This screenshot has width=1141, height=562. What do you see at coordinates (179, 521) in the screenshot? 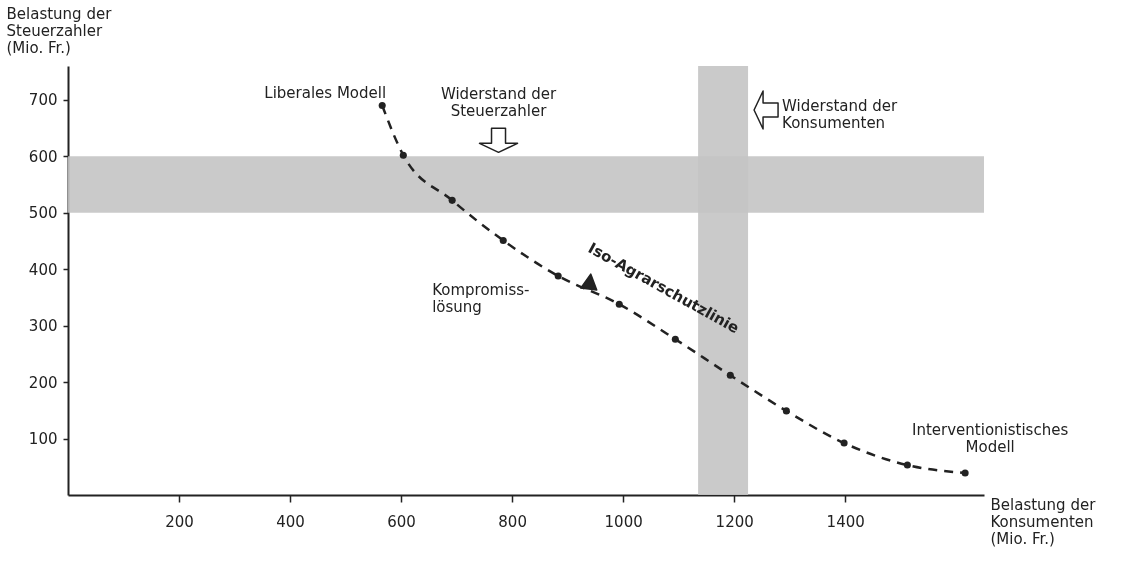
I see `x-tick-label: 200` at bounding box center [179, 521].